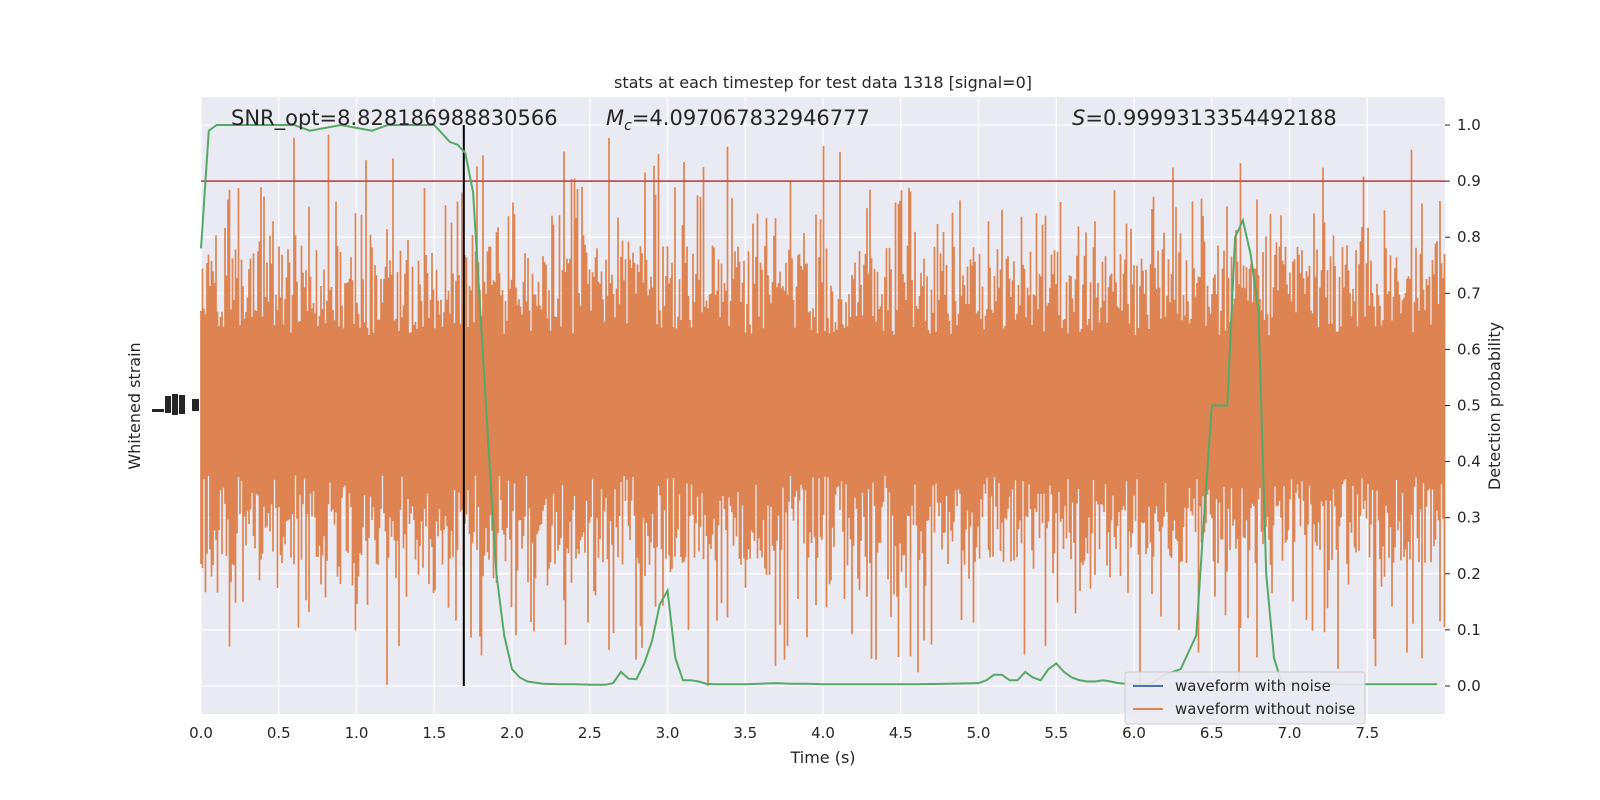 This screenshot has height=800, width=1600. I want to click on y-tick-label: 1.0, so click(1469, 125).